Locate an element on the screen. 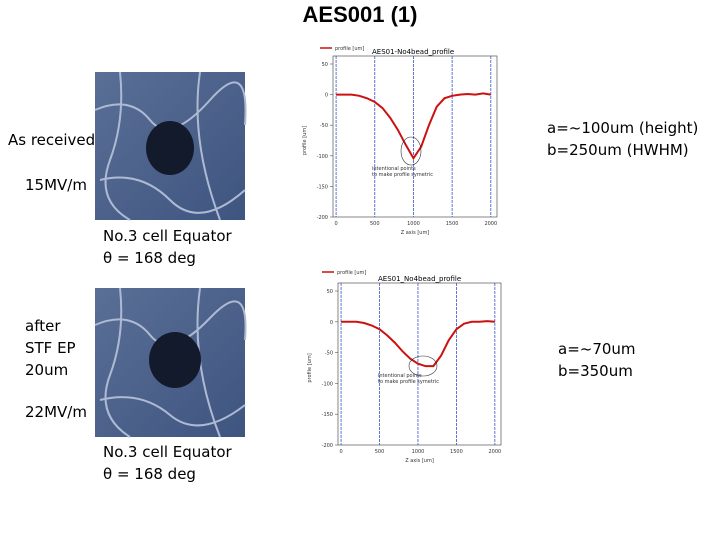  row-label: STF EP is located at coordinates (50, 348).